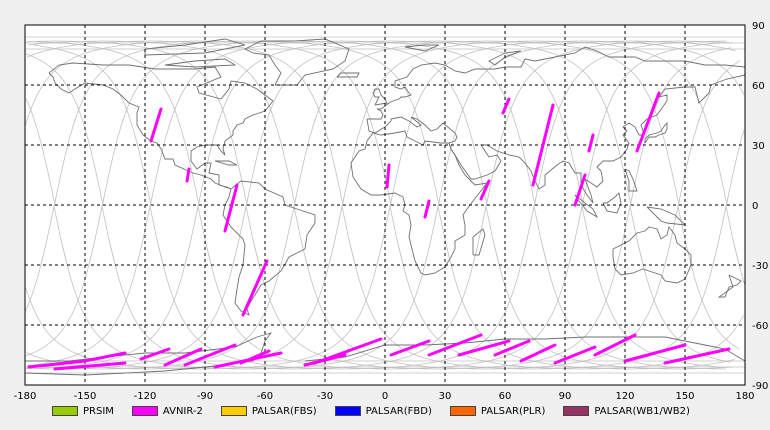  I want to click on legend-item: PALSAR(WB1/WB2), so click(626, 411).